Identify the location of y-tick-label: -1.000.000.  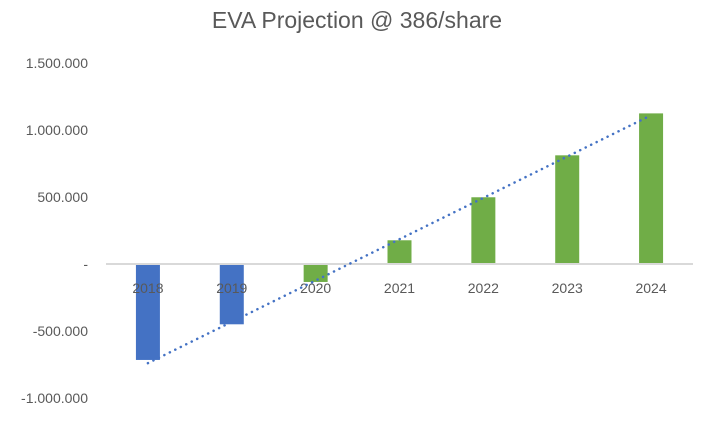
(54, 398).